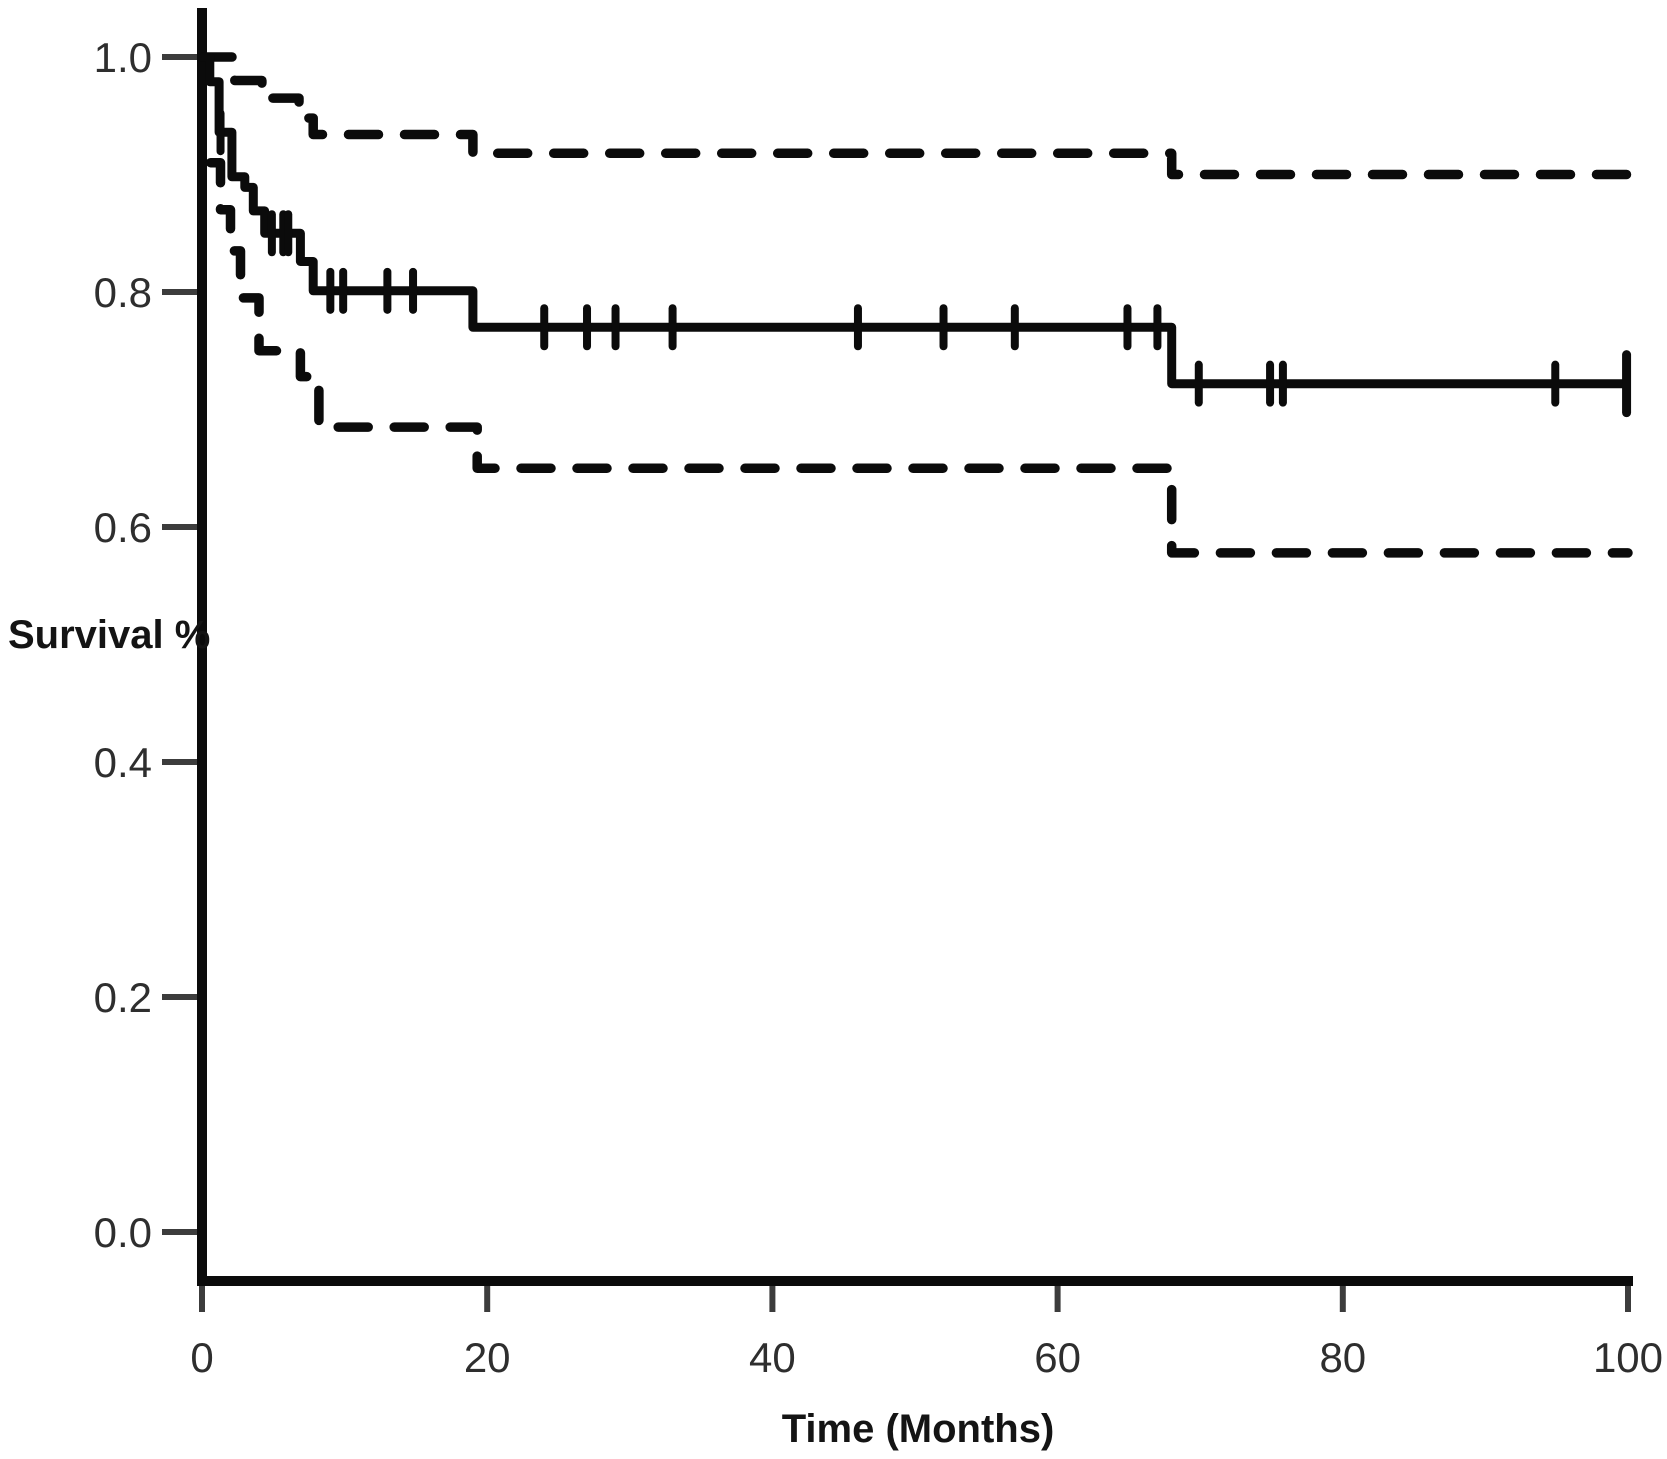  What do you see at coordinates (926, 1328) in the screenshot?
I see `x-axis: 0 20 40 60 80 100` at bounding box center [926, 1328].